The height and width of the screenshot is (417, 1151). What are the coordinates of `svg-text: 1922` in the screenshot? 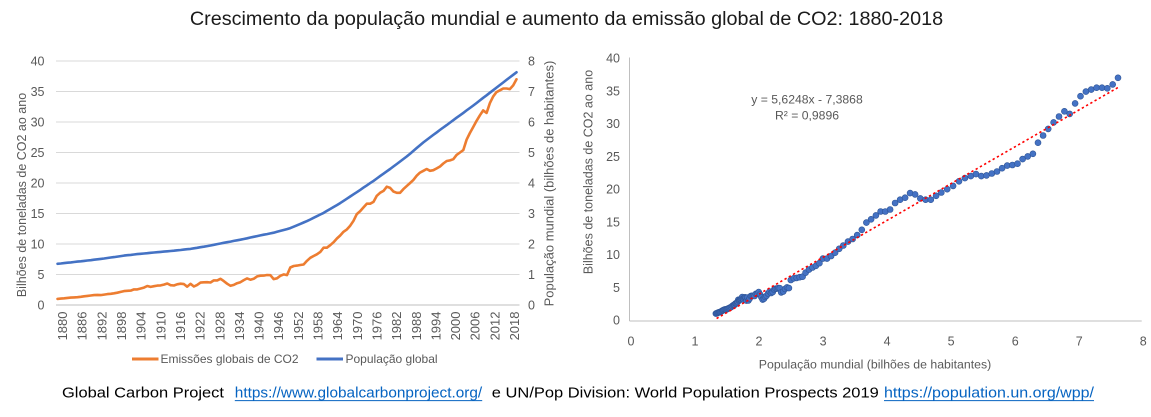 It's located at (200, 326).